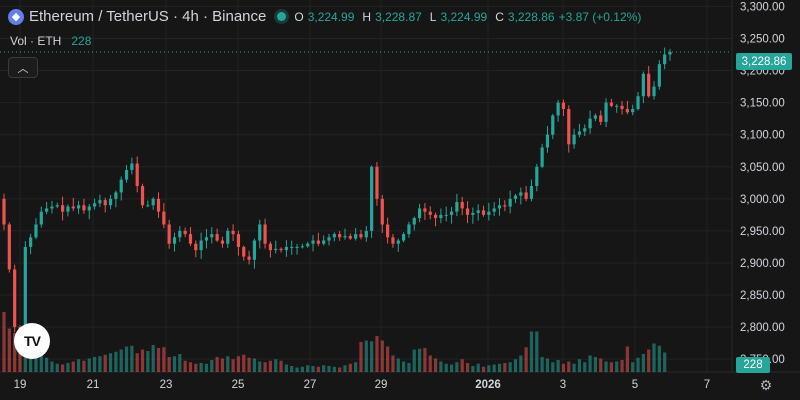 This screenshot has width=800, height=400. I want to click on price-tick-label: 3,100.00, so click(762, 136).